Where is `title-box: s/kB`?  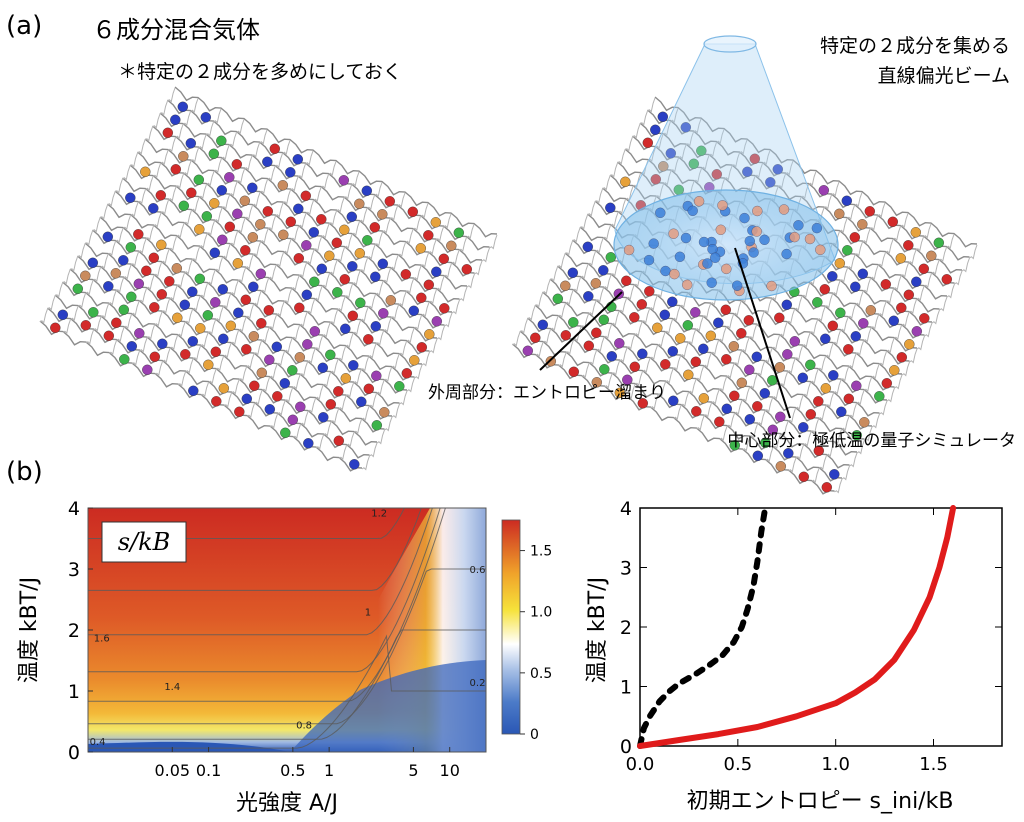 title-box: s/kB is located at coordinates (144, 542).